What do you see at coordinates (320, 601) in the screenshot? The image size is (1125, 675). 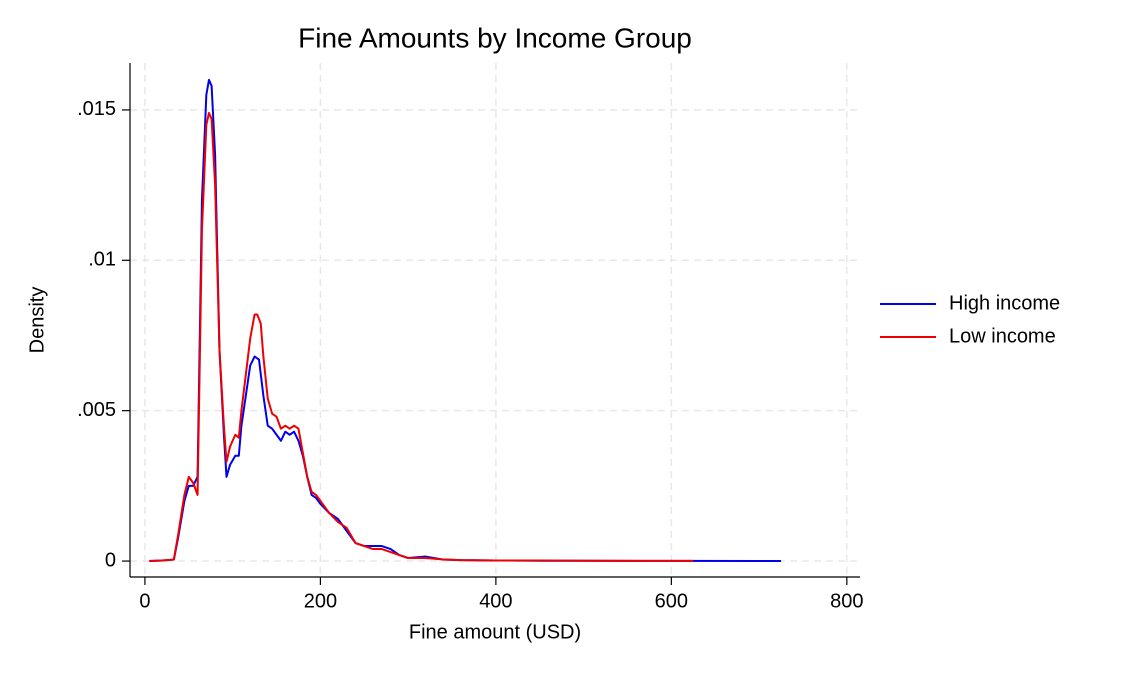 I see `x-tick-label: 200` at bounding box center [320, 601].